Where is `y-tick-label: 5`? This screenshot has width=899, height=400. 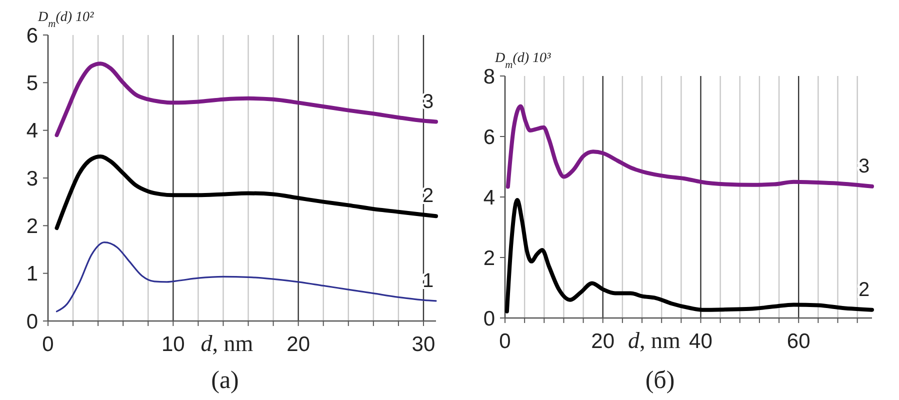 y-tick-label: 5 is located at coordinates (32, 84).